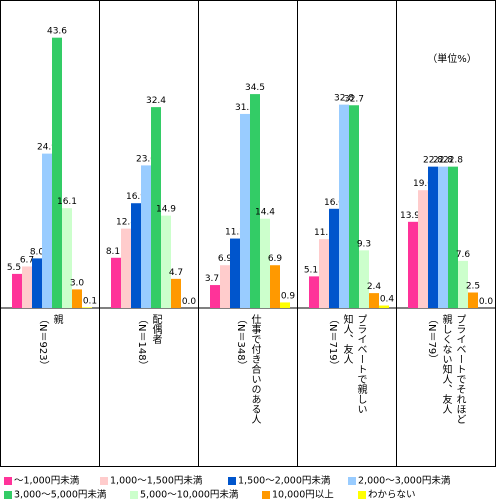  I want to click on value-label: 43.6, so click(57, 32).